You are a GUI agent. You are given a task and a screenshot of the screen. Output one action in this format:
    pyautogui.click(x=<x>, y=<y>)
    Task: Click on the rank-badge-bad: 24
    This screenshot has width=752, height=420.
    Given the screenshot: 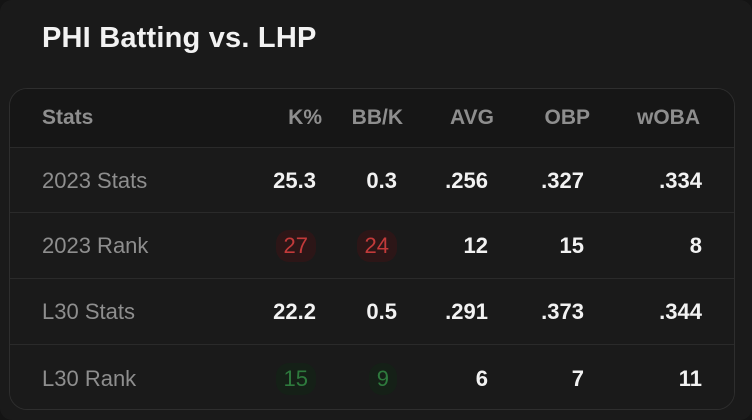 What is the action you would take?
    pyautogui.click(x=376, y=246)
    